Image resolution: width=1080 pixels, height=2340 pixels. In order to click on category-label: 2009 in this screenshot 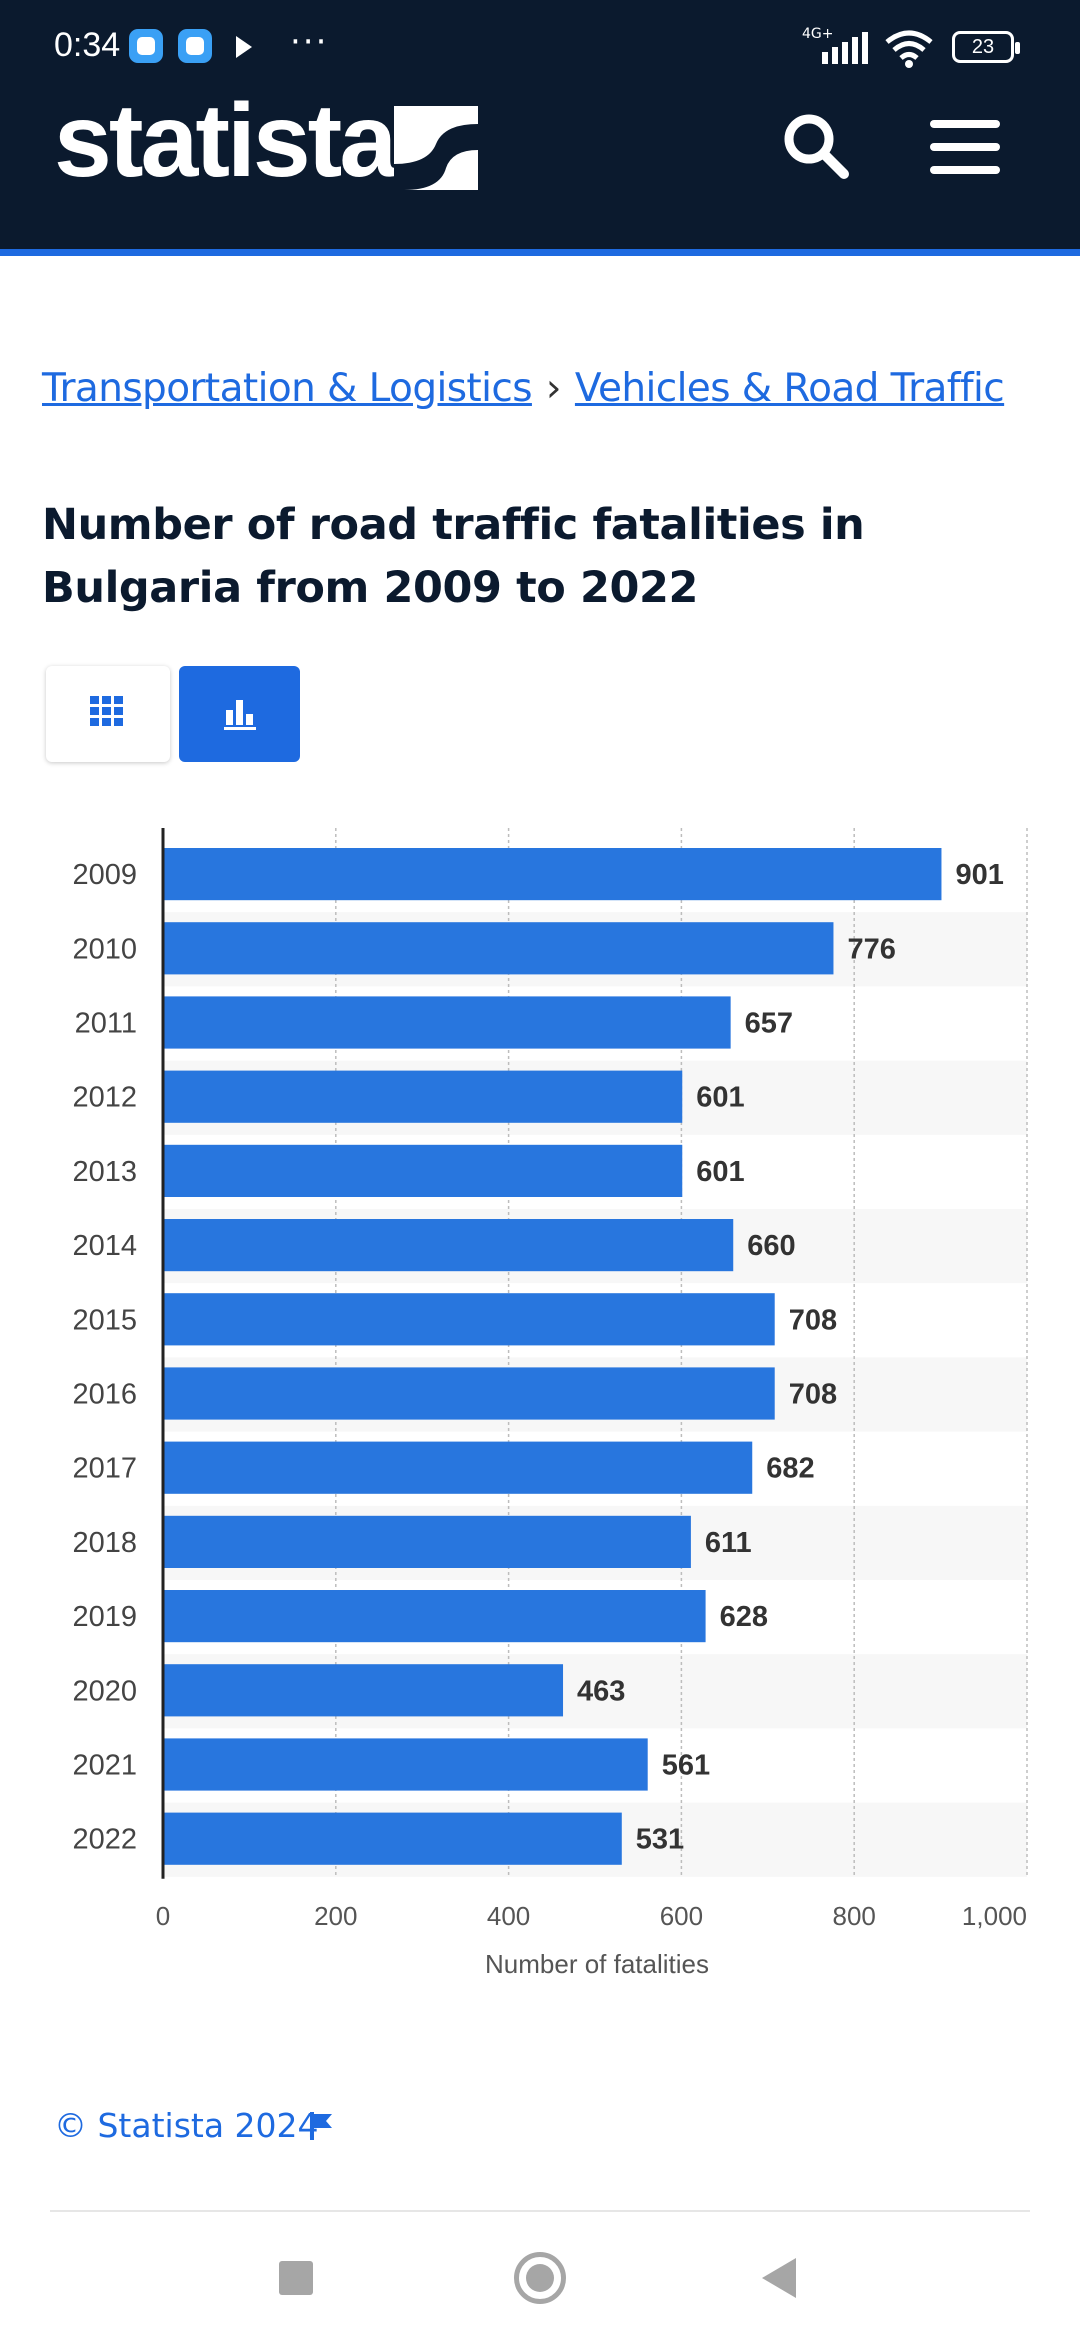, I will do `click(104, 875)`.